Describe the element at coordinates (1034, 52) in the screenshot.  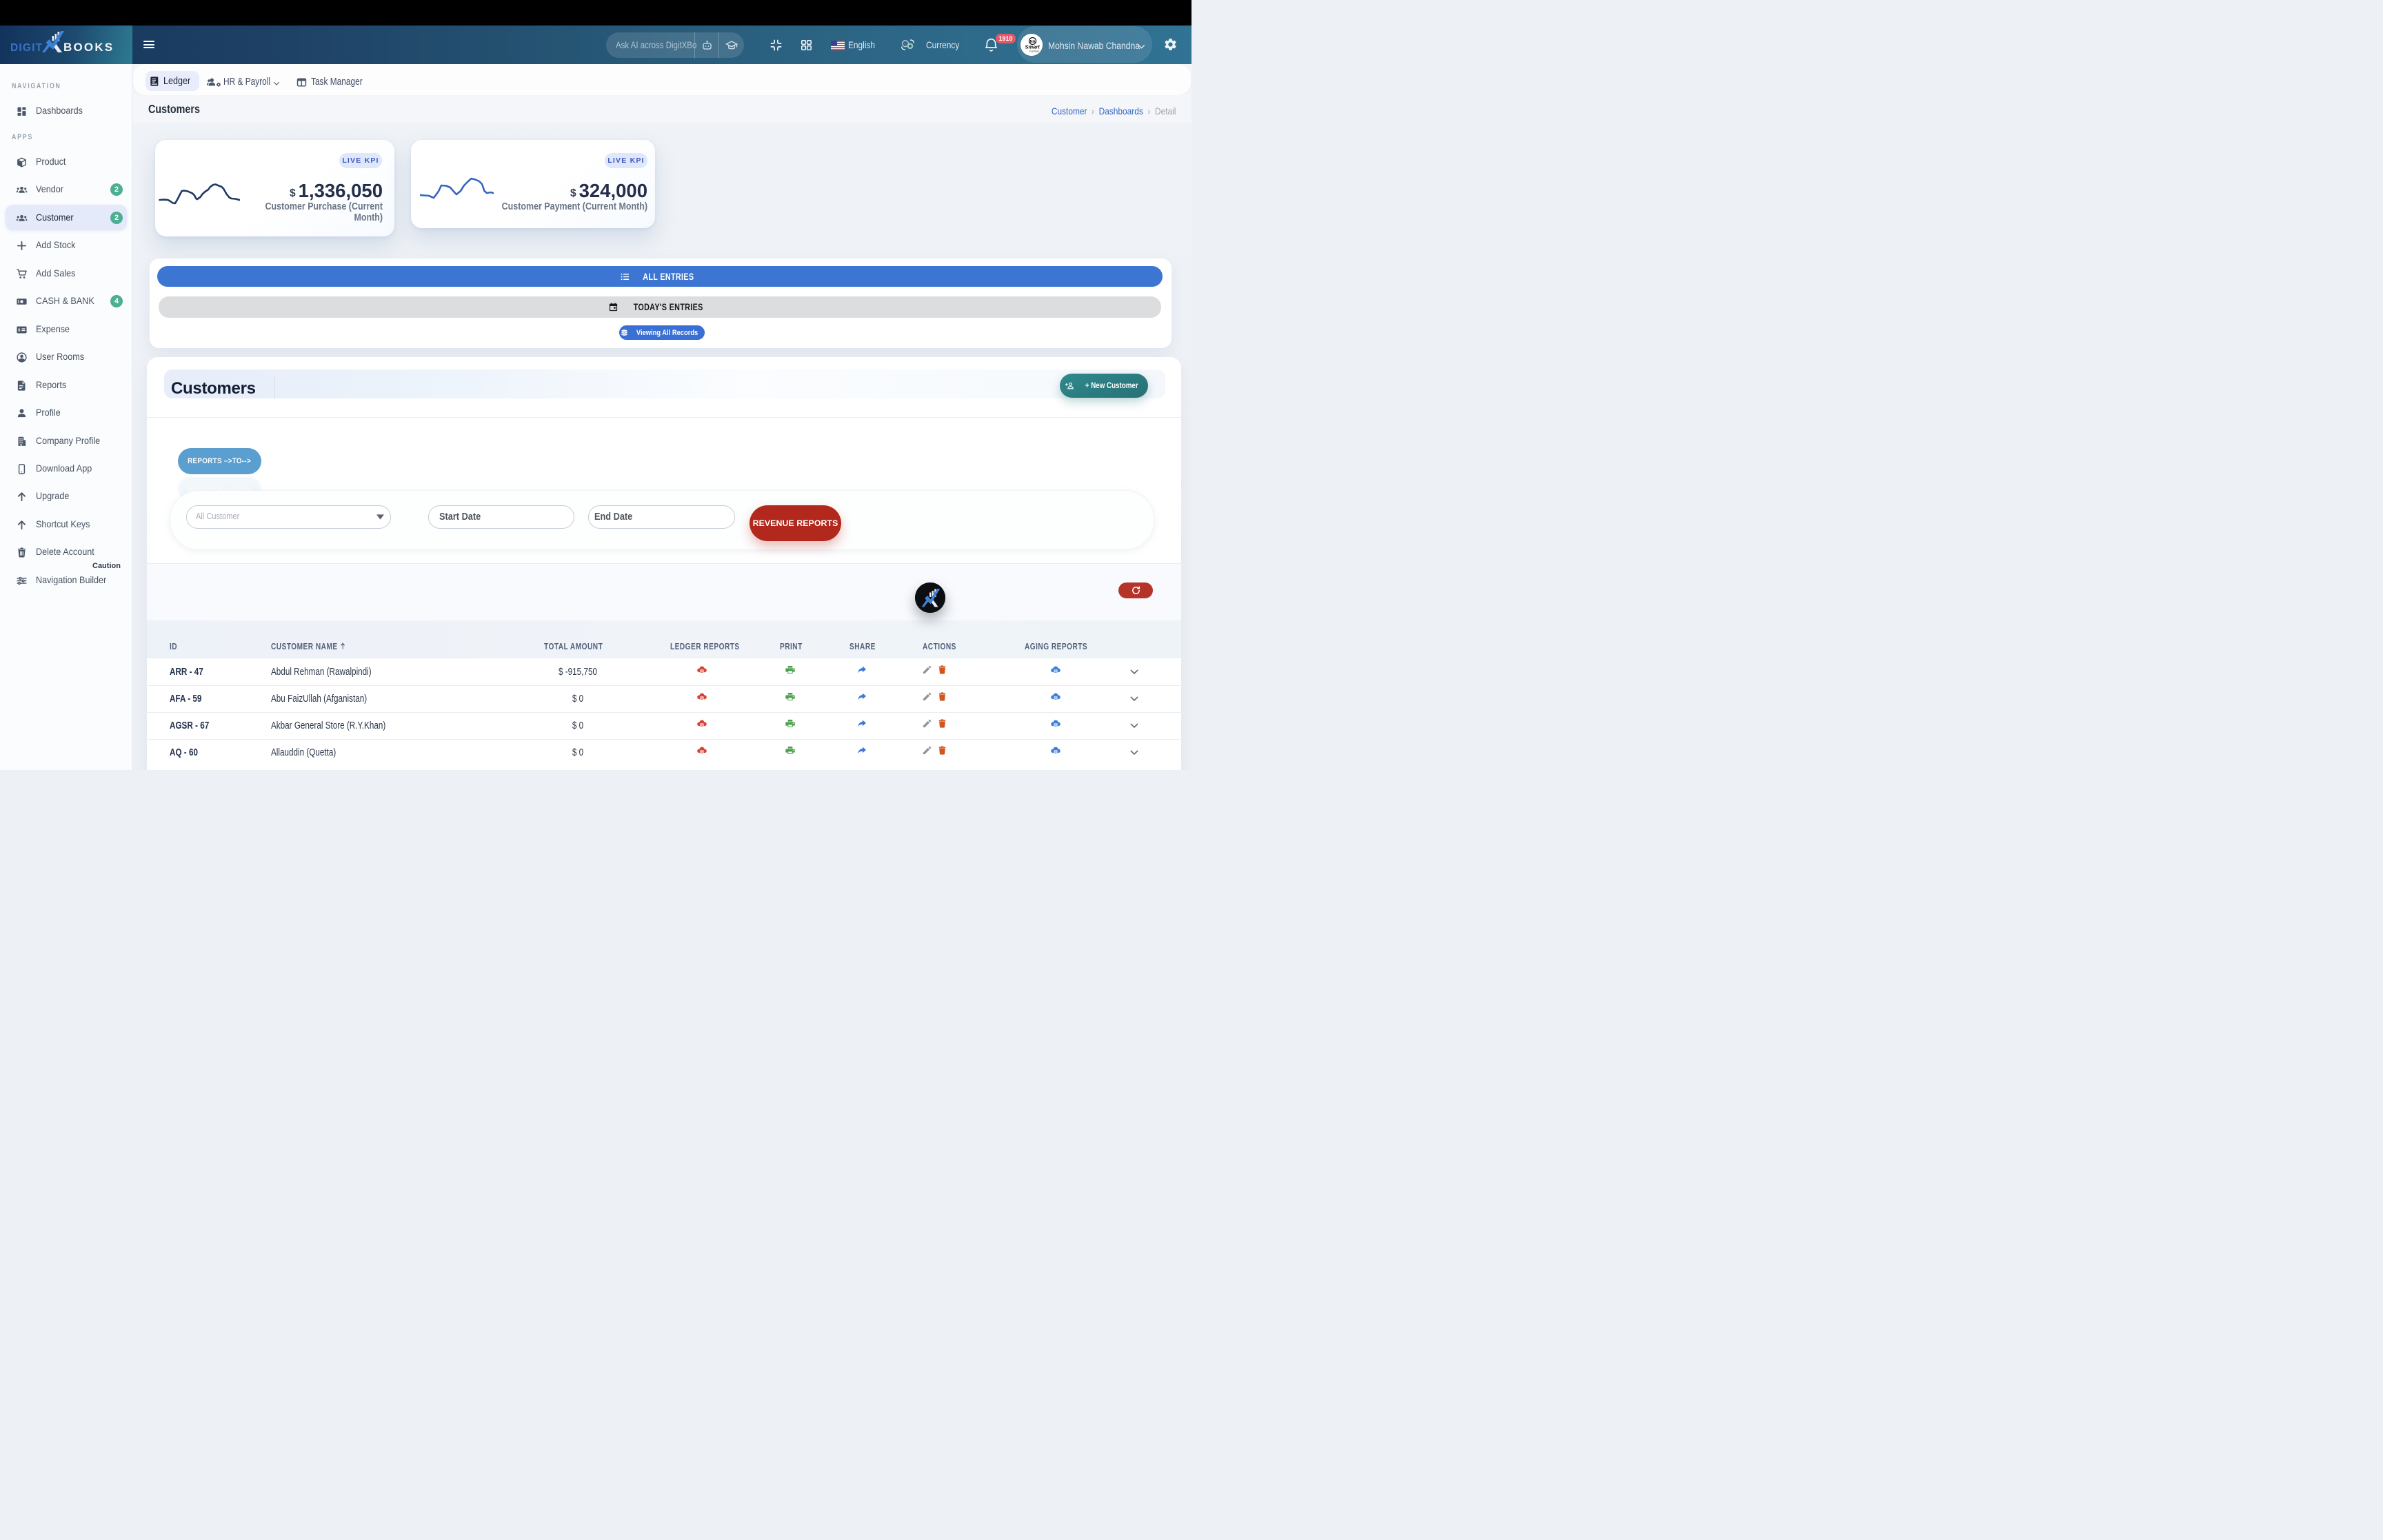
I see `svg-text: Fashion` at that location.